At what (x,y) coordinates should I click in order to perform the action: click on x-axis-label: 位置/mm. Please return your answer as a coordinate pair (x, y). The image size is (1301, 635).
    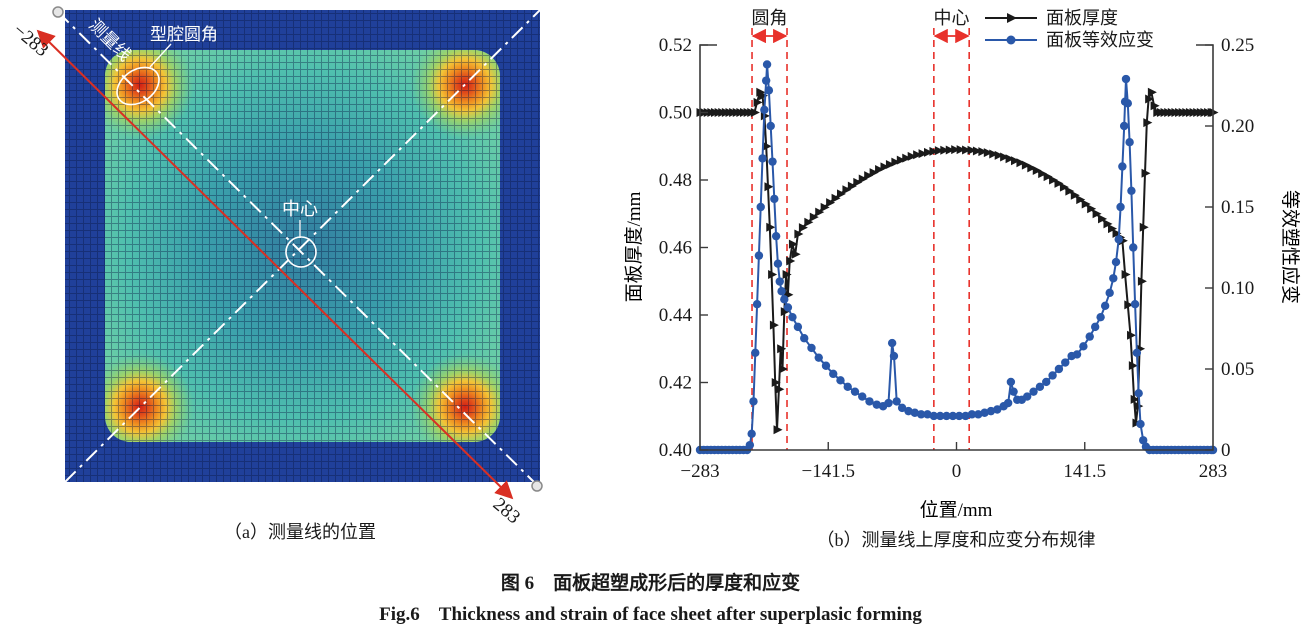
    Looking at the image, I should click on (956, 510).